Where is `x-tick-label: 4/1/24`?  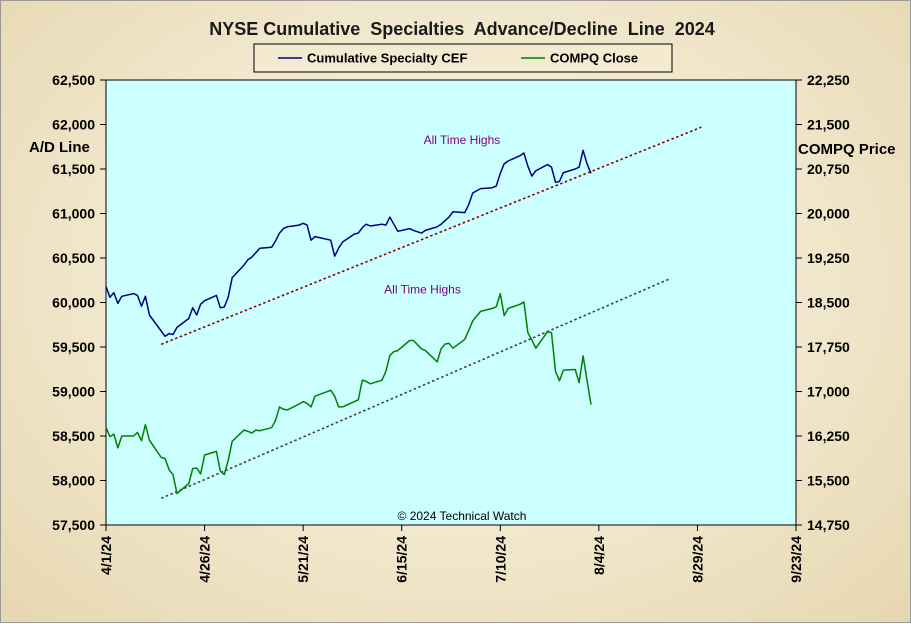
x-tick-label: 4/1/24 is located at coordinates (106, 555).